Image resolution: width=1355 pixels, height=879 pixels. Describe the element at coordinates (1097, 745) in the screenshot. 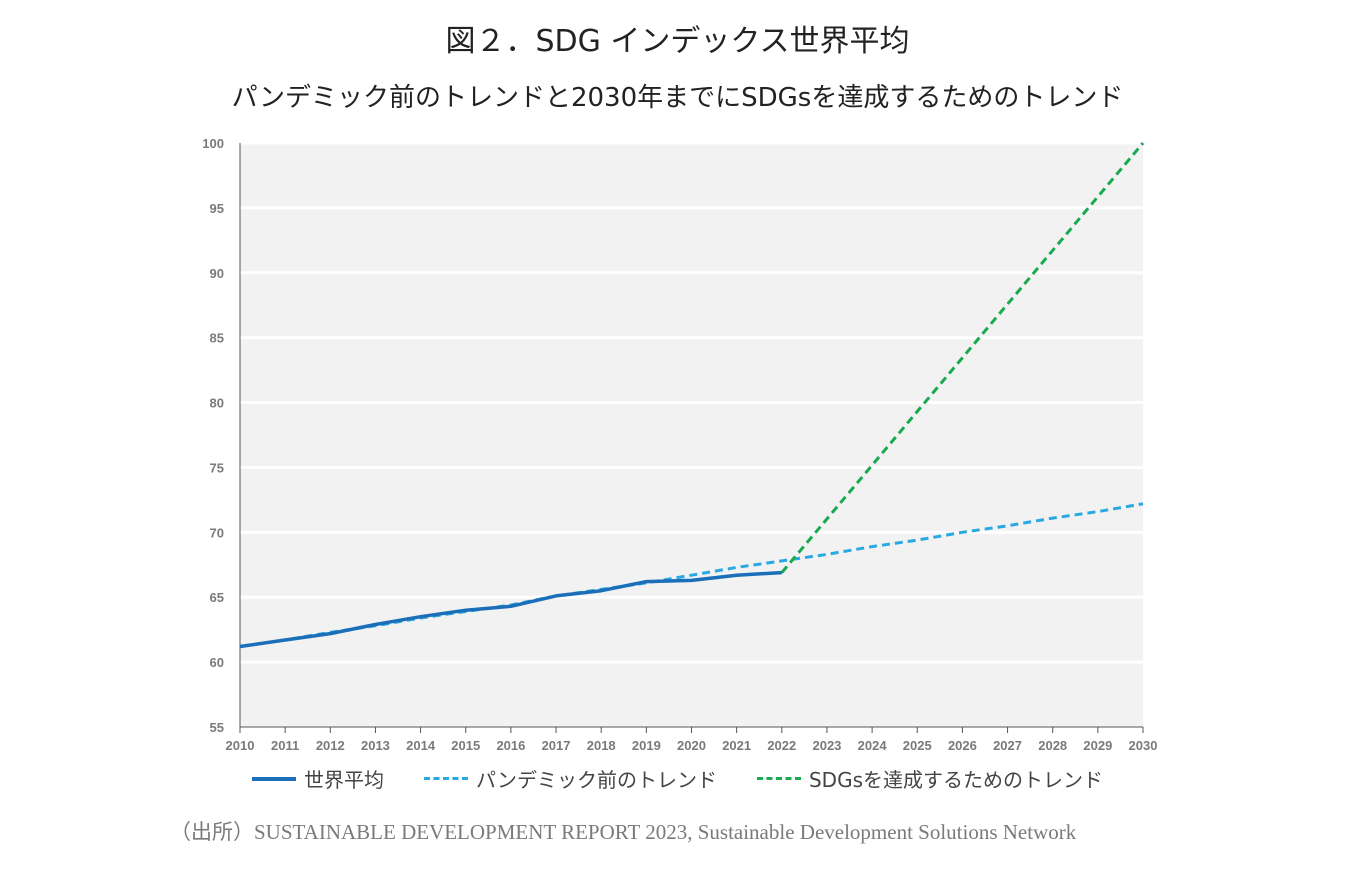

I see `x-tick-label-2029: 2029` at that location.